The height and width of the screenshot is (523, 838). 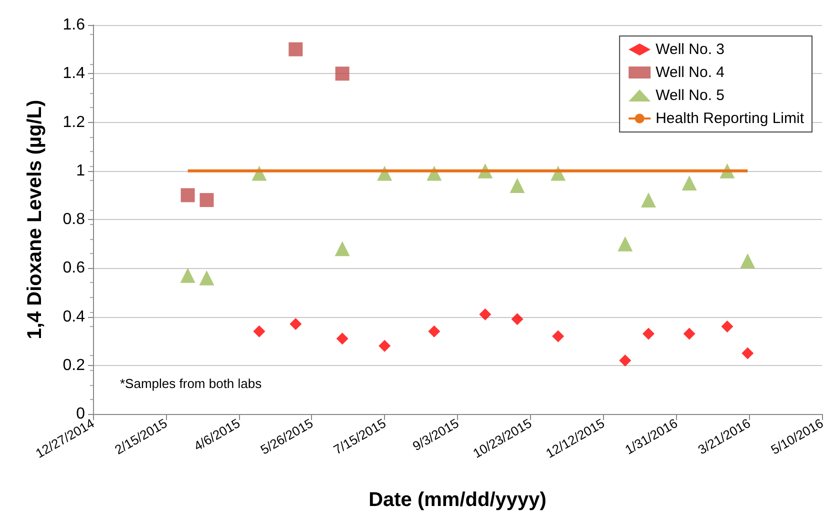 I want to click on y-tick-label: 1.6, so click(x=74, y=25).